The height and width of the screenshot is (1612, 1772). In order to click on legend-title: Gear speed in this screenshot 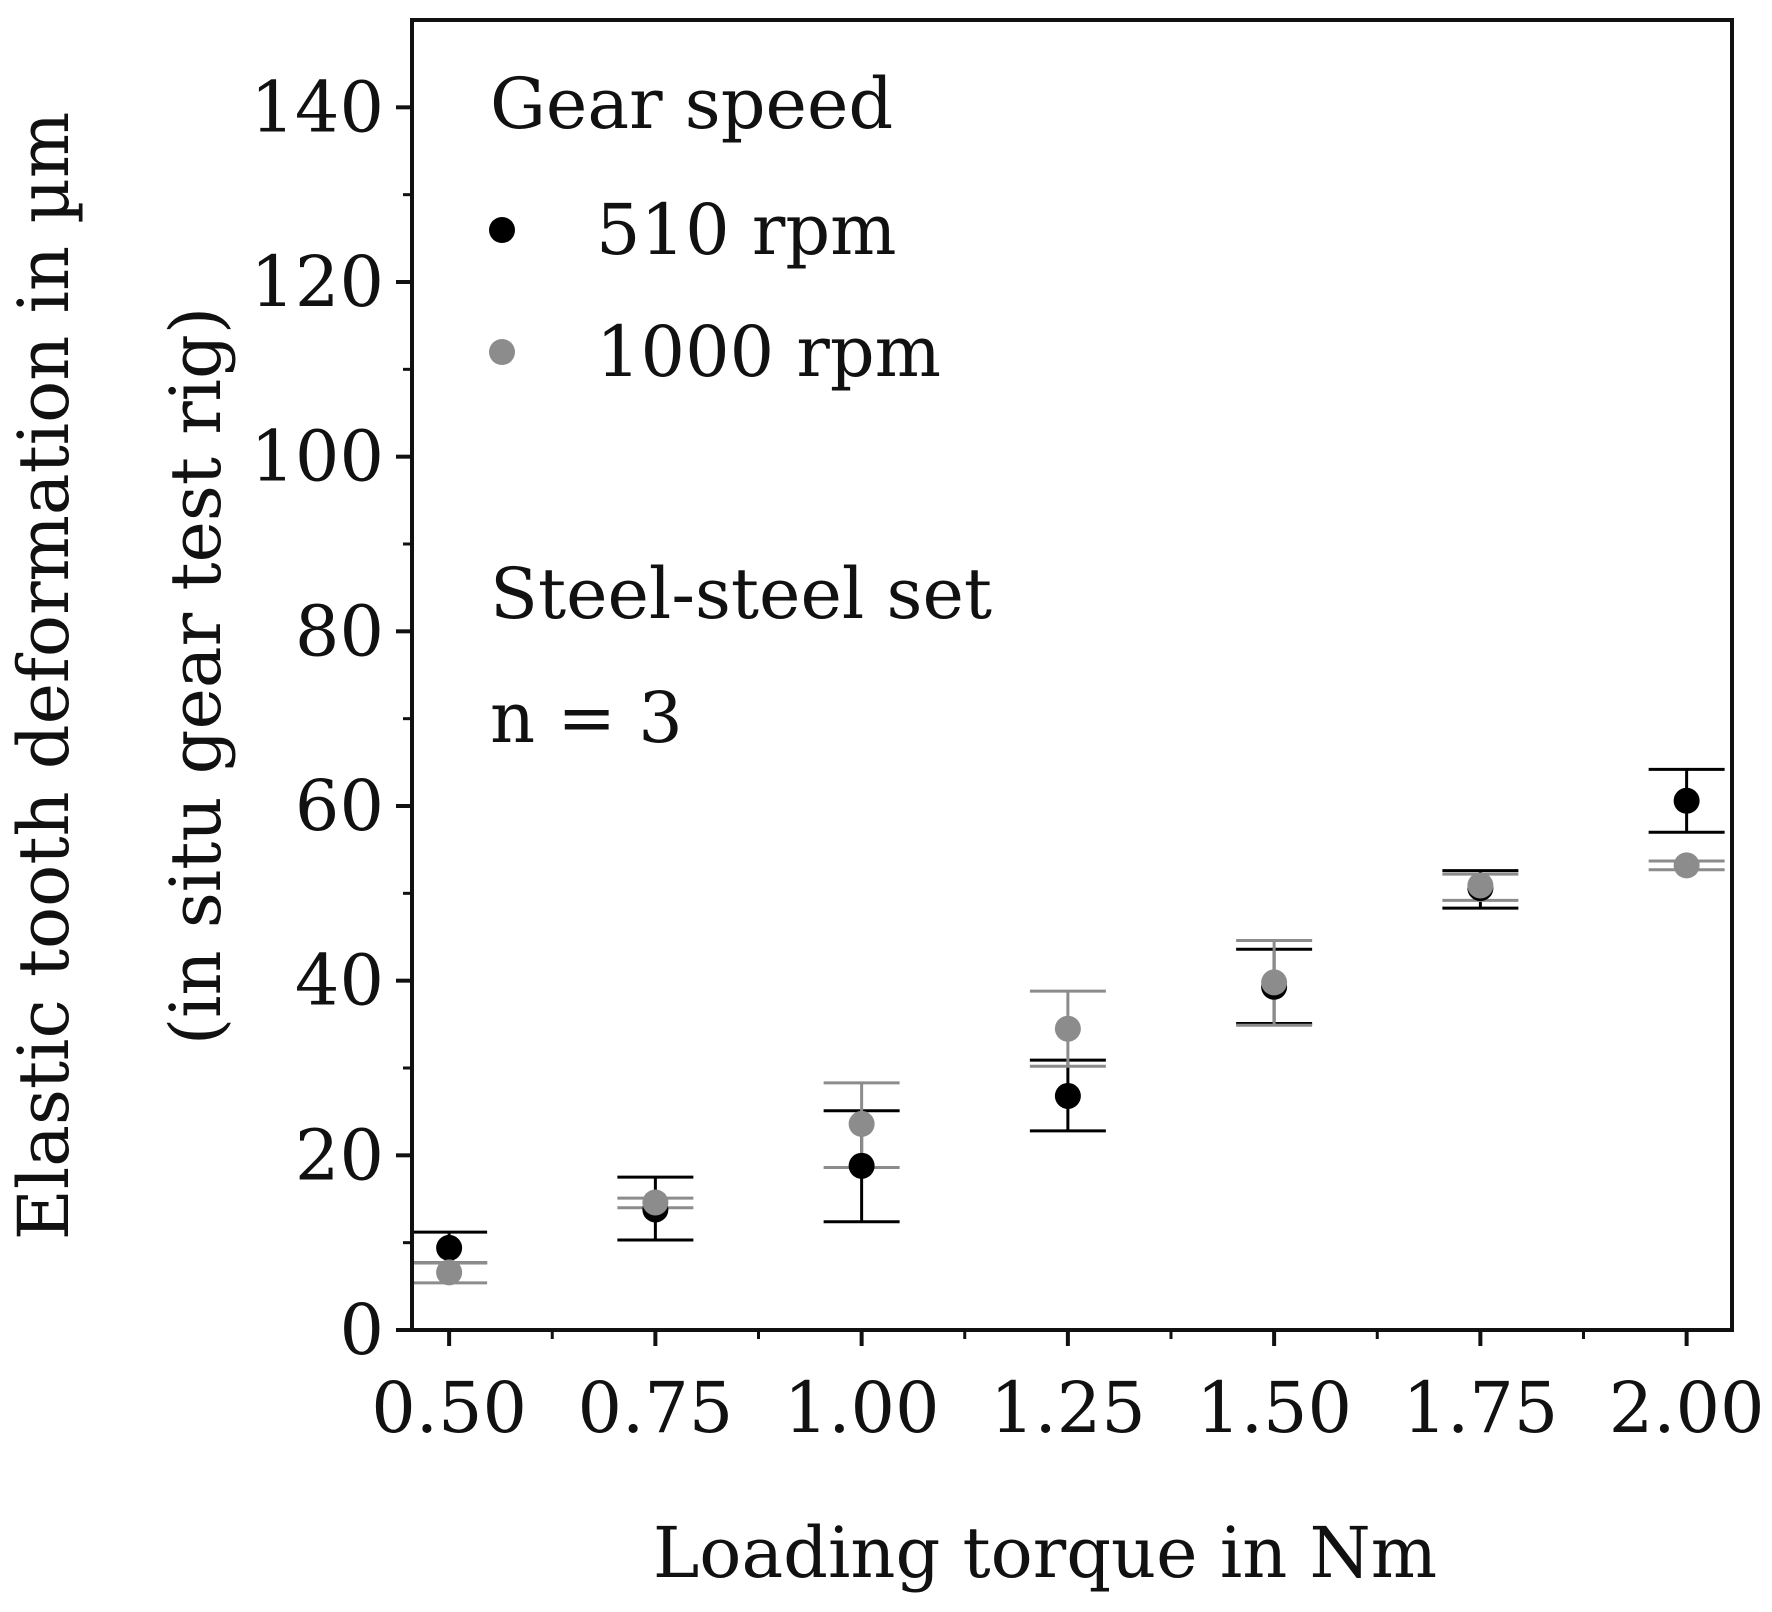, I will do `click(691, 104)`.